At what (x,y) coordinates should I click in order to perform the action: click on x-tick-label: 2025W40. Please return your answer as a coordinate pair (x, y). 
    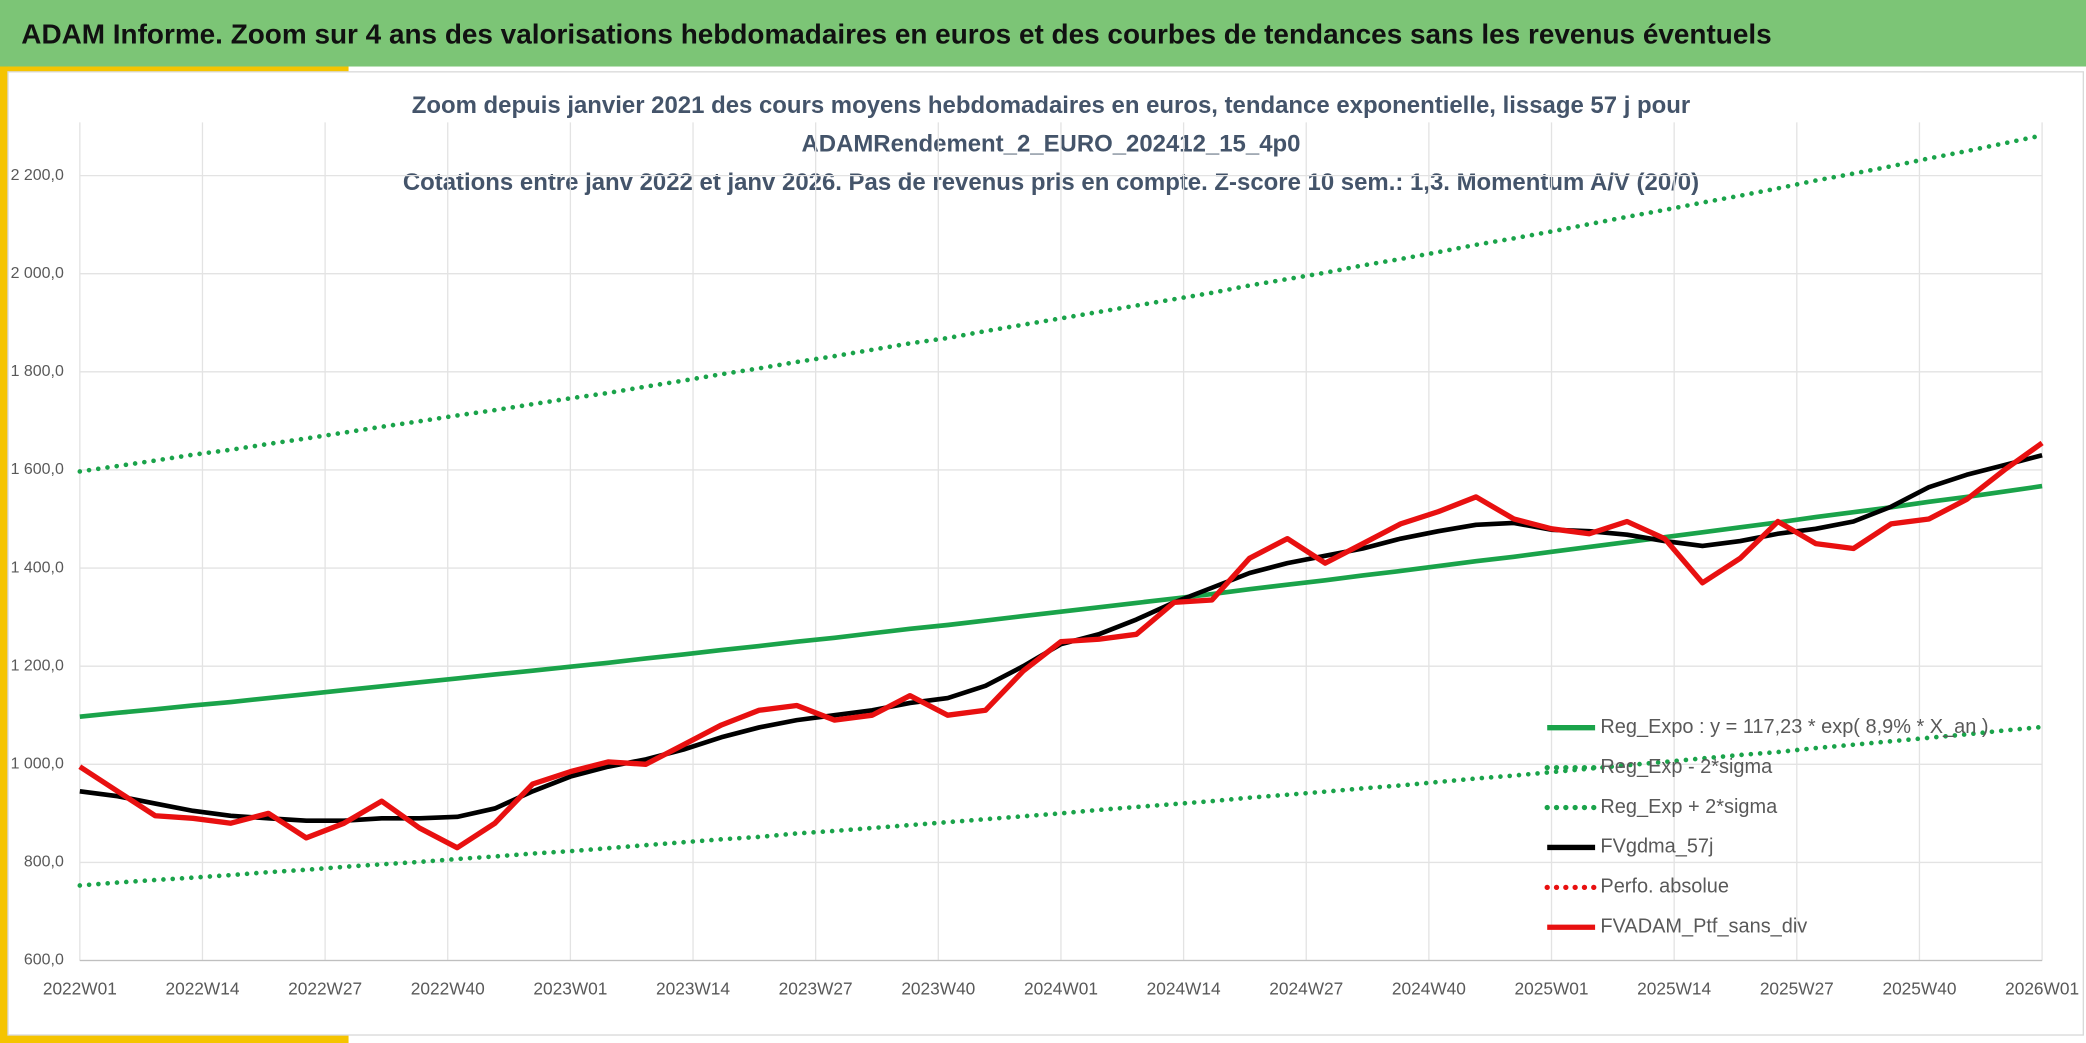
    Looking at the image, I should click on (1919, 988).